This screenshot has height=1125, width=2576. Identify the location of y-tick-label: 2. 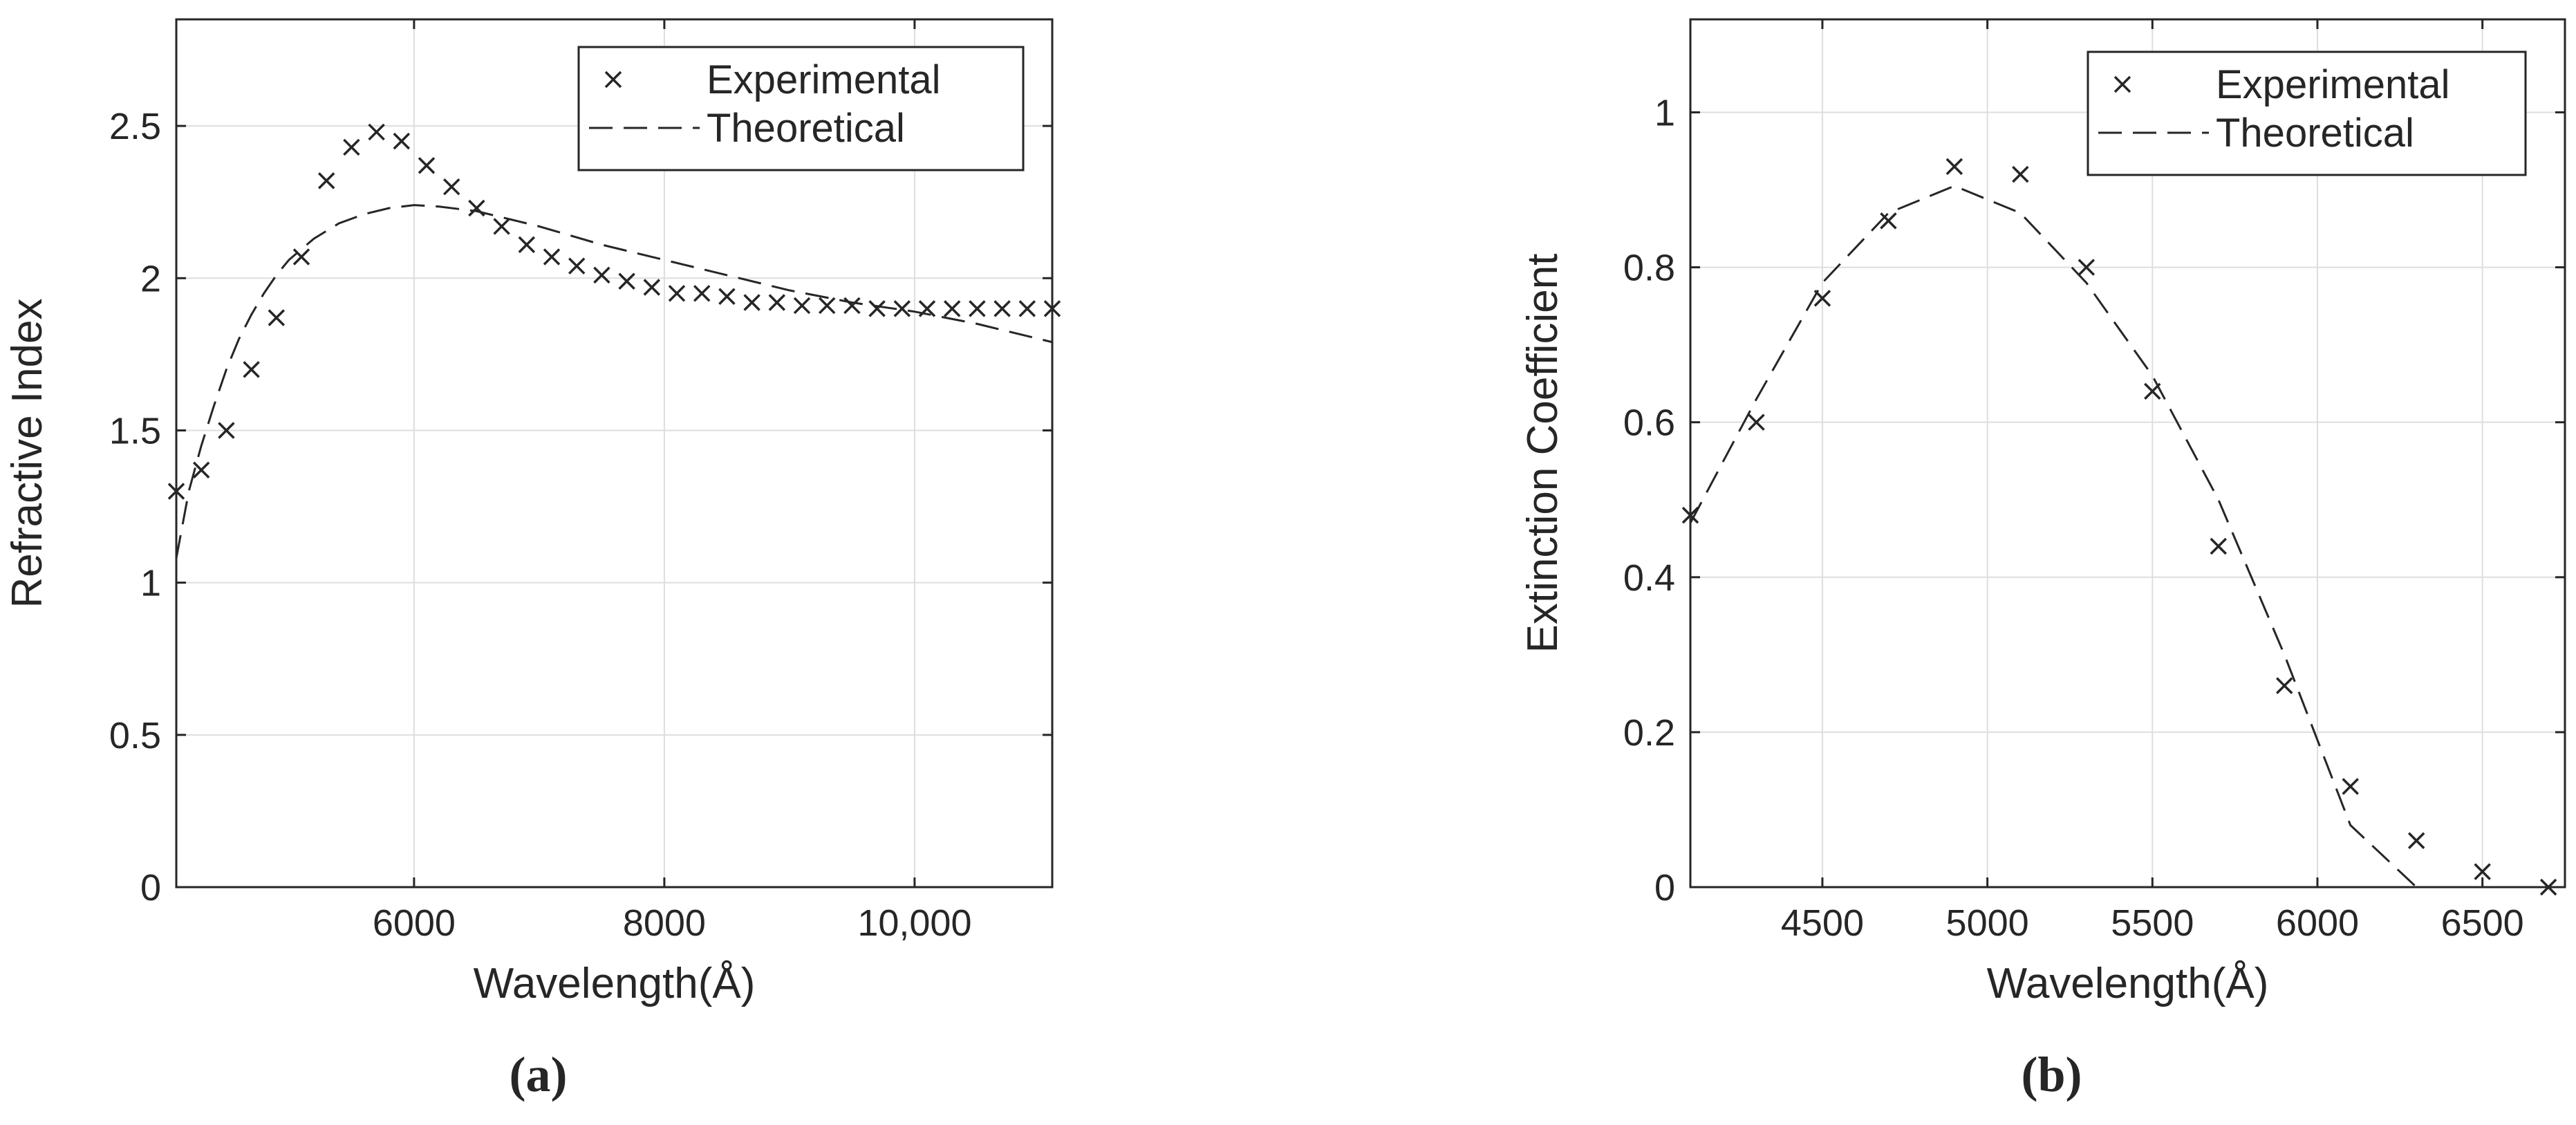
(150, 279).